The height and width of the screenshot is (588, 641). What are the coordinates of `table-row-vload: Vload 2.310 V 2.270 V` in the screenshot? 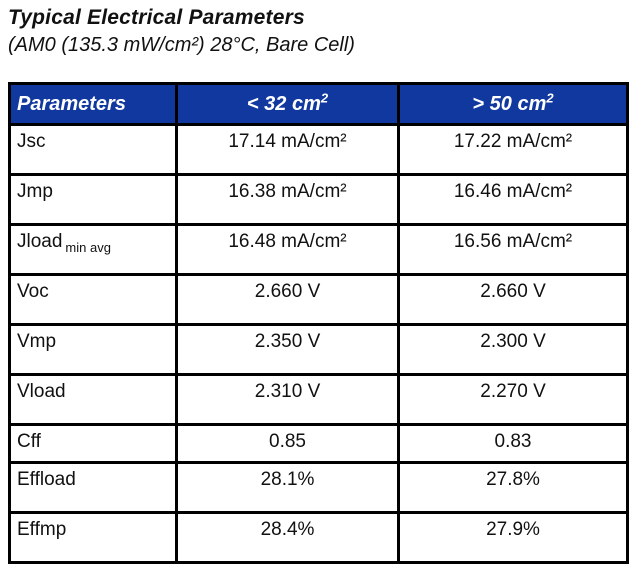 It's located at (318, 399).